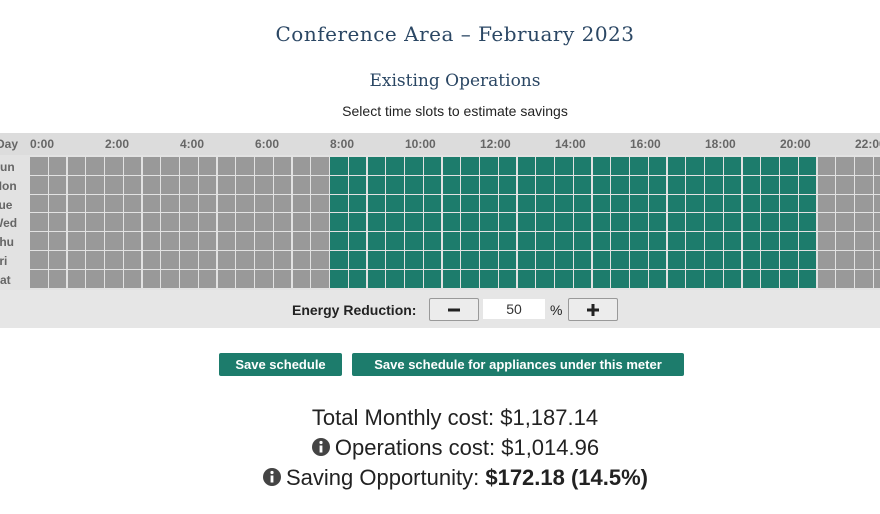 The image size is (880, 514). I want to click on decrease-button, so click(454, 309).